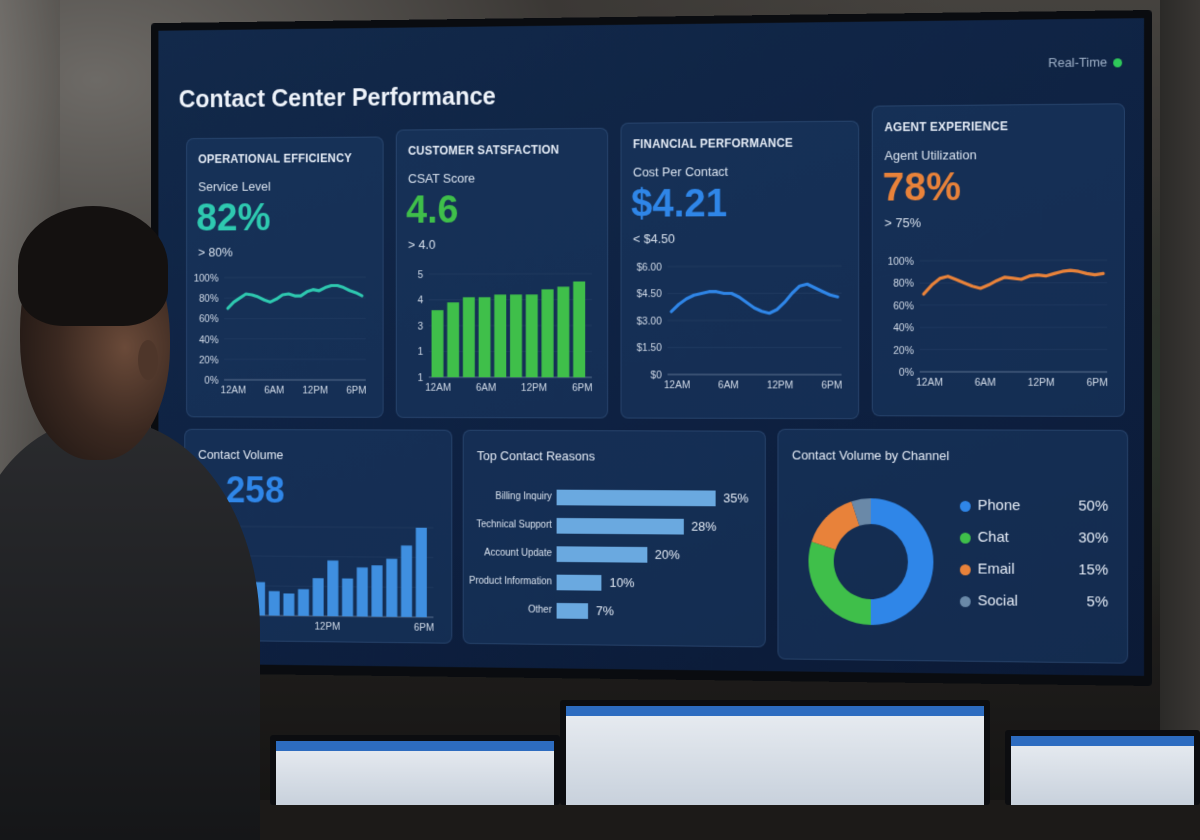 The image size is (1200, 840). I want to click on legend-label: Chat, so click(993, 537).